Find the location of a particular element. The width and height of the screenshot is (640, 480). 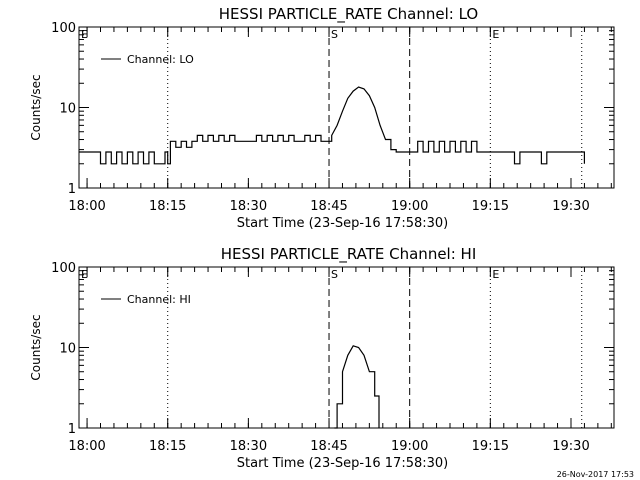

legend-label: Channel: HI is located at coordinates (159, 299).